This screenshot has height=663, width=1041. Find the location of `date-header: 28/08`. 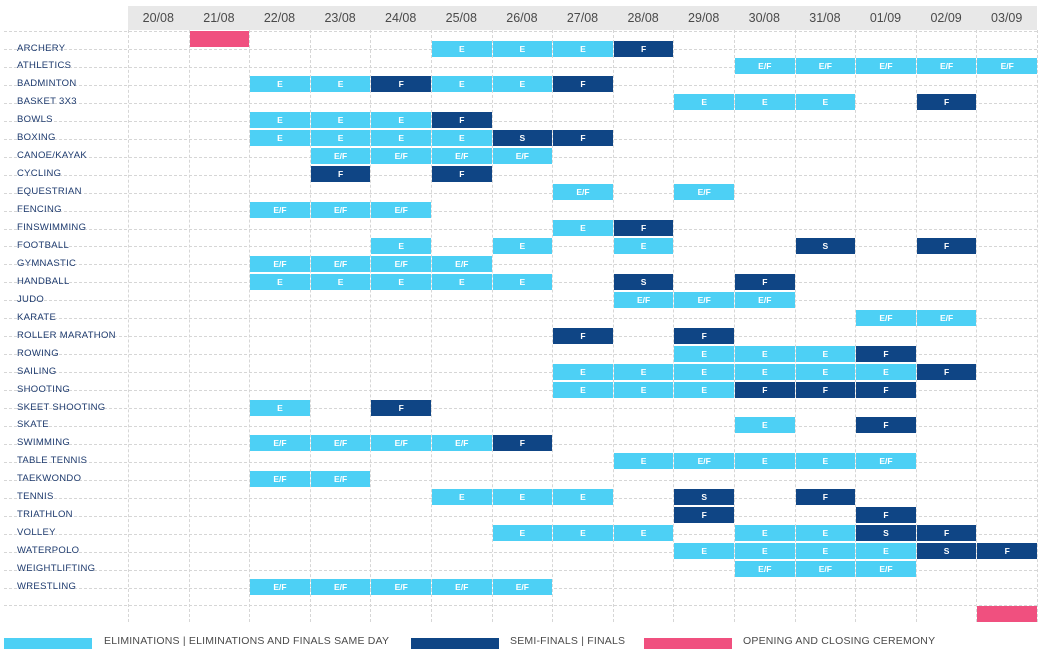

date-header: 28/08 is located at coordinates (643, 18).